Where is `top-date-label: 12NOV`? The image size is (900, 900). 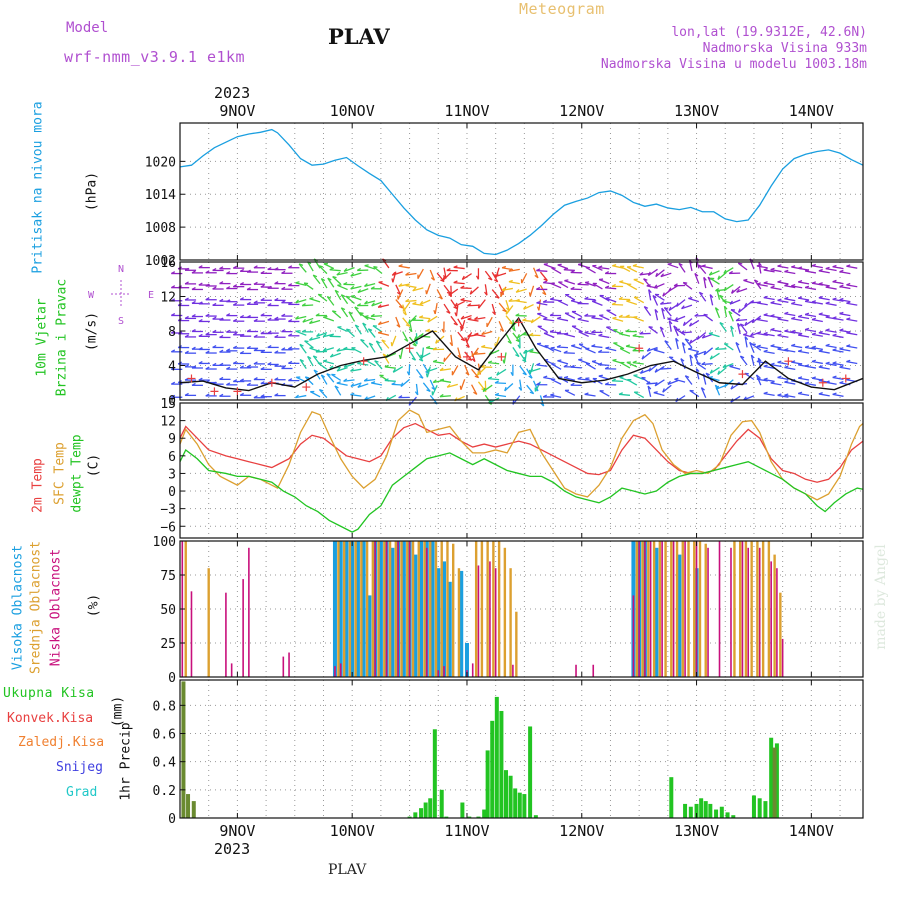
top-date-label: 12NOV is located at coordinates (581, 111).